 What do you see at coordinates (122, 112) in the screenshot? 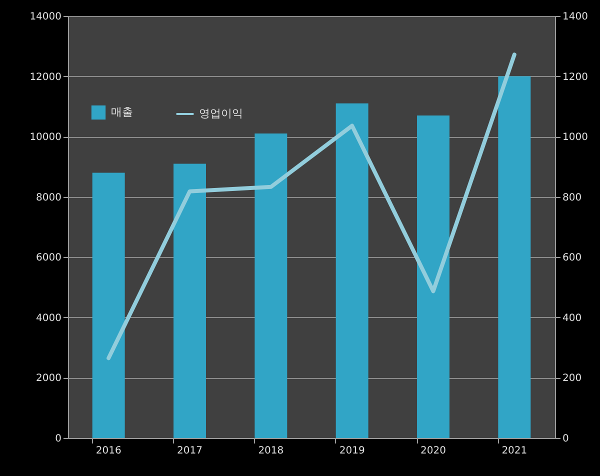
I see `legend-label: 매출` at bounding box center [122, 112].